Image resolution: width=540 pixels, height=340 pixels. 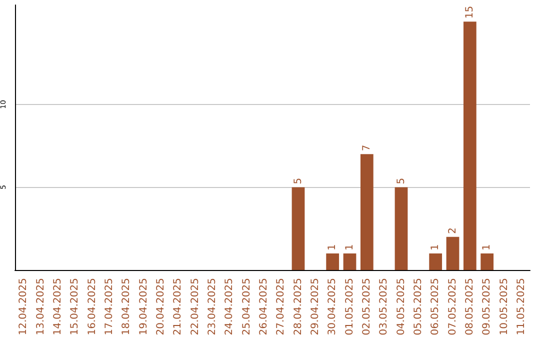 I want to click on x-tick-label: 20.04.2025, so click(x=160, y=307).